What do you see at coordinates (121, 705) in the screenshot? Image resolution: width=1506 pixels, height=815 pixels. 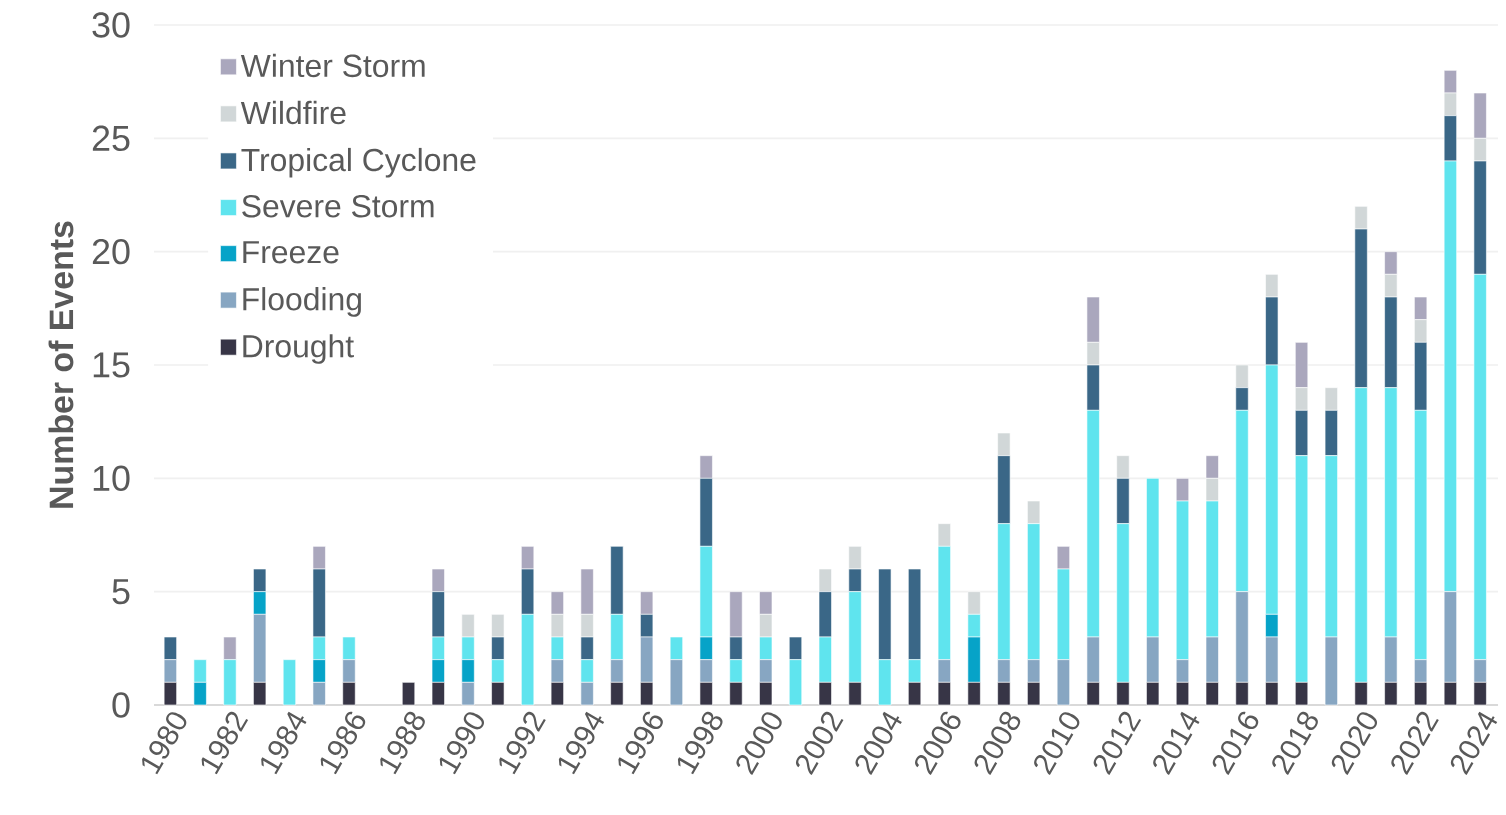 I see `y-tick-label: 0` at bounding box center [121, 705].